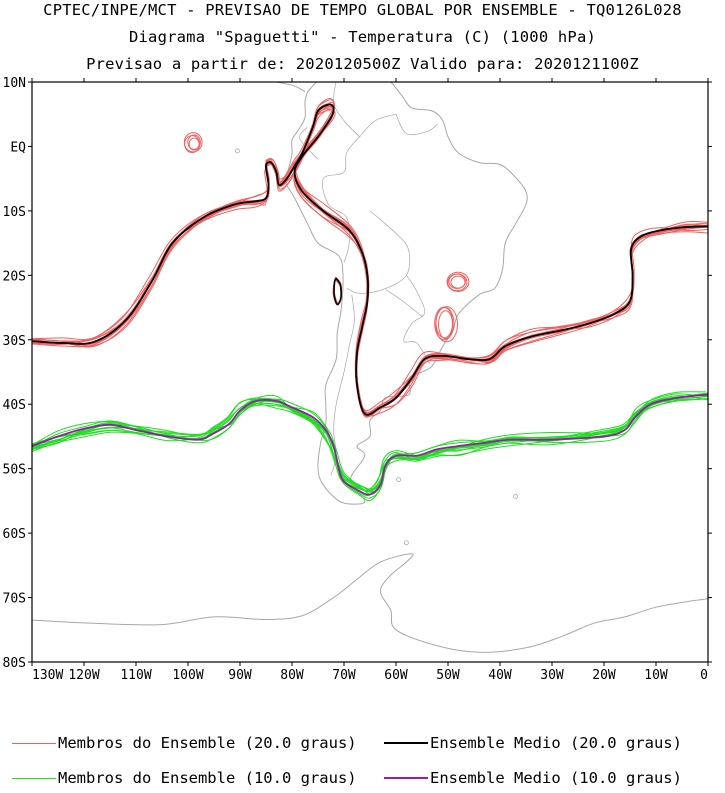 Image resolution: width=725 pixels, height=793 pixels. Describe the element at coordinates (406, 778) in the screenshot. I see `legend-swatch-mean10` at that location.